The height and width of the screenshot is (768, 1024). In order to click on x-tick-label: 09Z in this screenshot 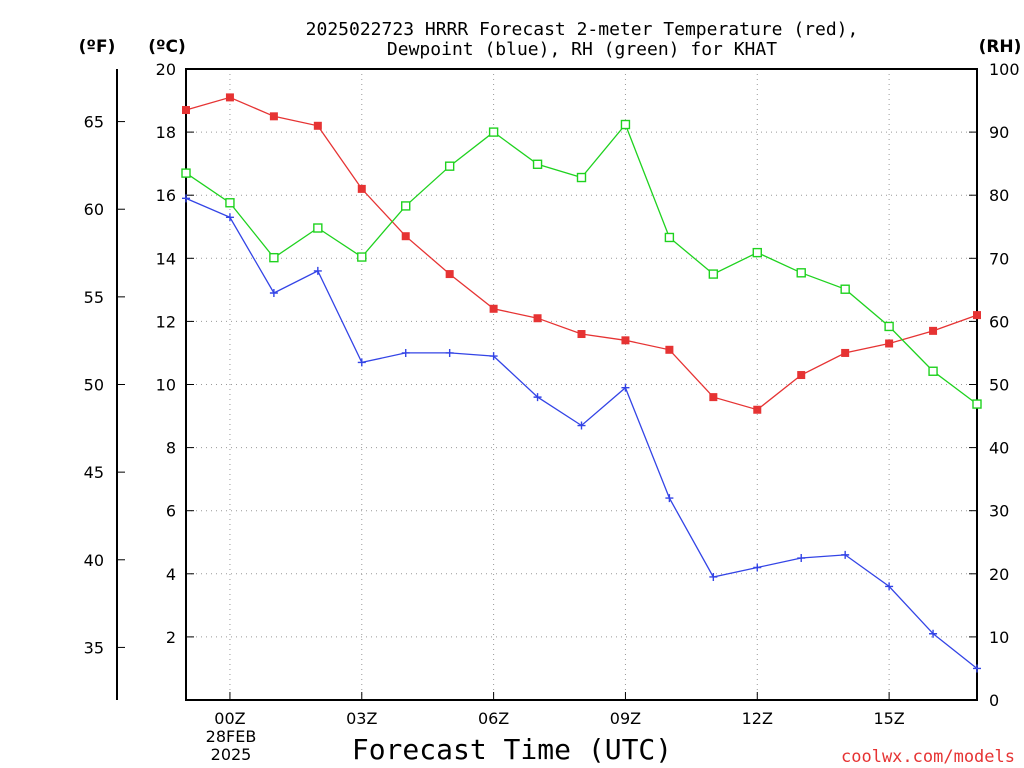, I will do `click(625, 718)`.